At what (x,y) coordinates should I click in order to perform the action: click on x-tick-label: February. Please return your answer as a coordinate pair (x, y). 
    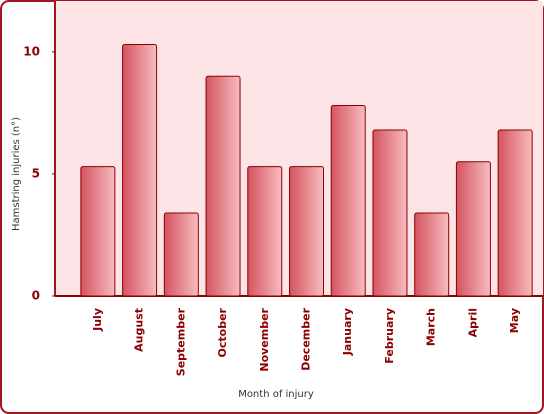
    Looking at the image, I should click on (389, 336).